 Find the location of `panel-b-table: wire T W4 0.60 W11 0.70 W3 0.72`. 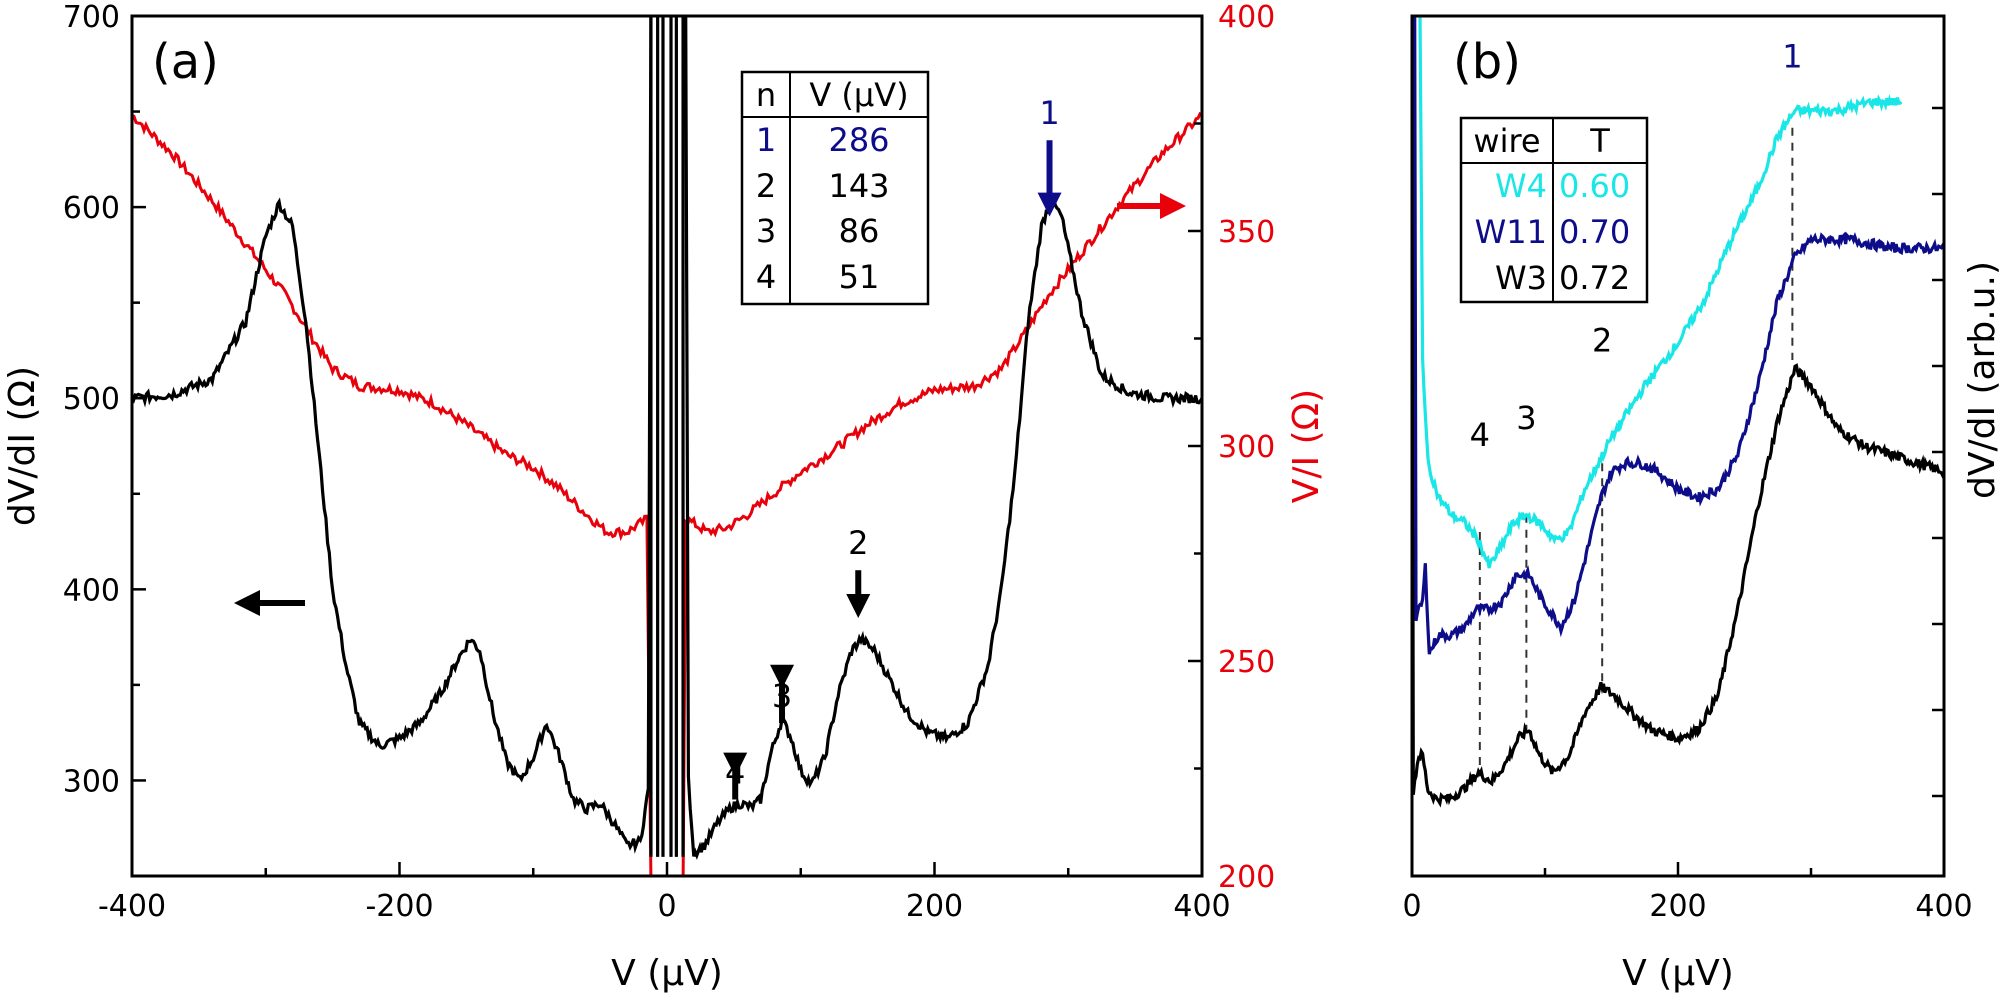

panel-b-table: wire T W4 0.60 W11 0.70 W3 0.72 is located at coordinates (1554, 210).